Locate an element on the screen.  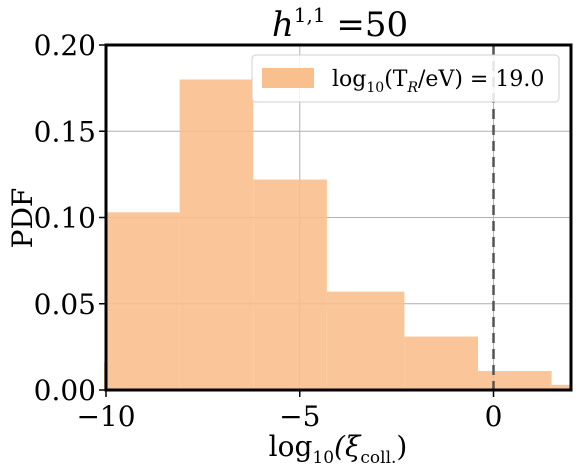
y-tick-label-4: 0.20 is located at coordinates (65, 45).